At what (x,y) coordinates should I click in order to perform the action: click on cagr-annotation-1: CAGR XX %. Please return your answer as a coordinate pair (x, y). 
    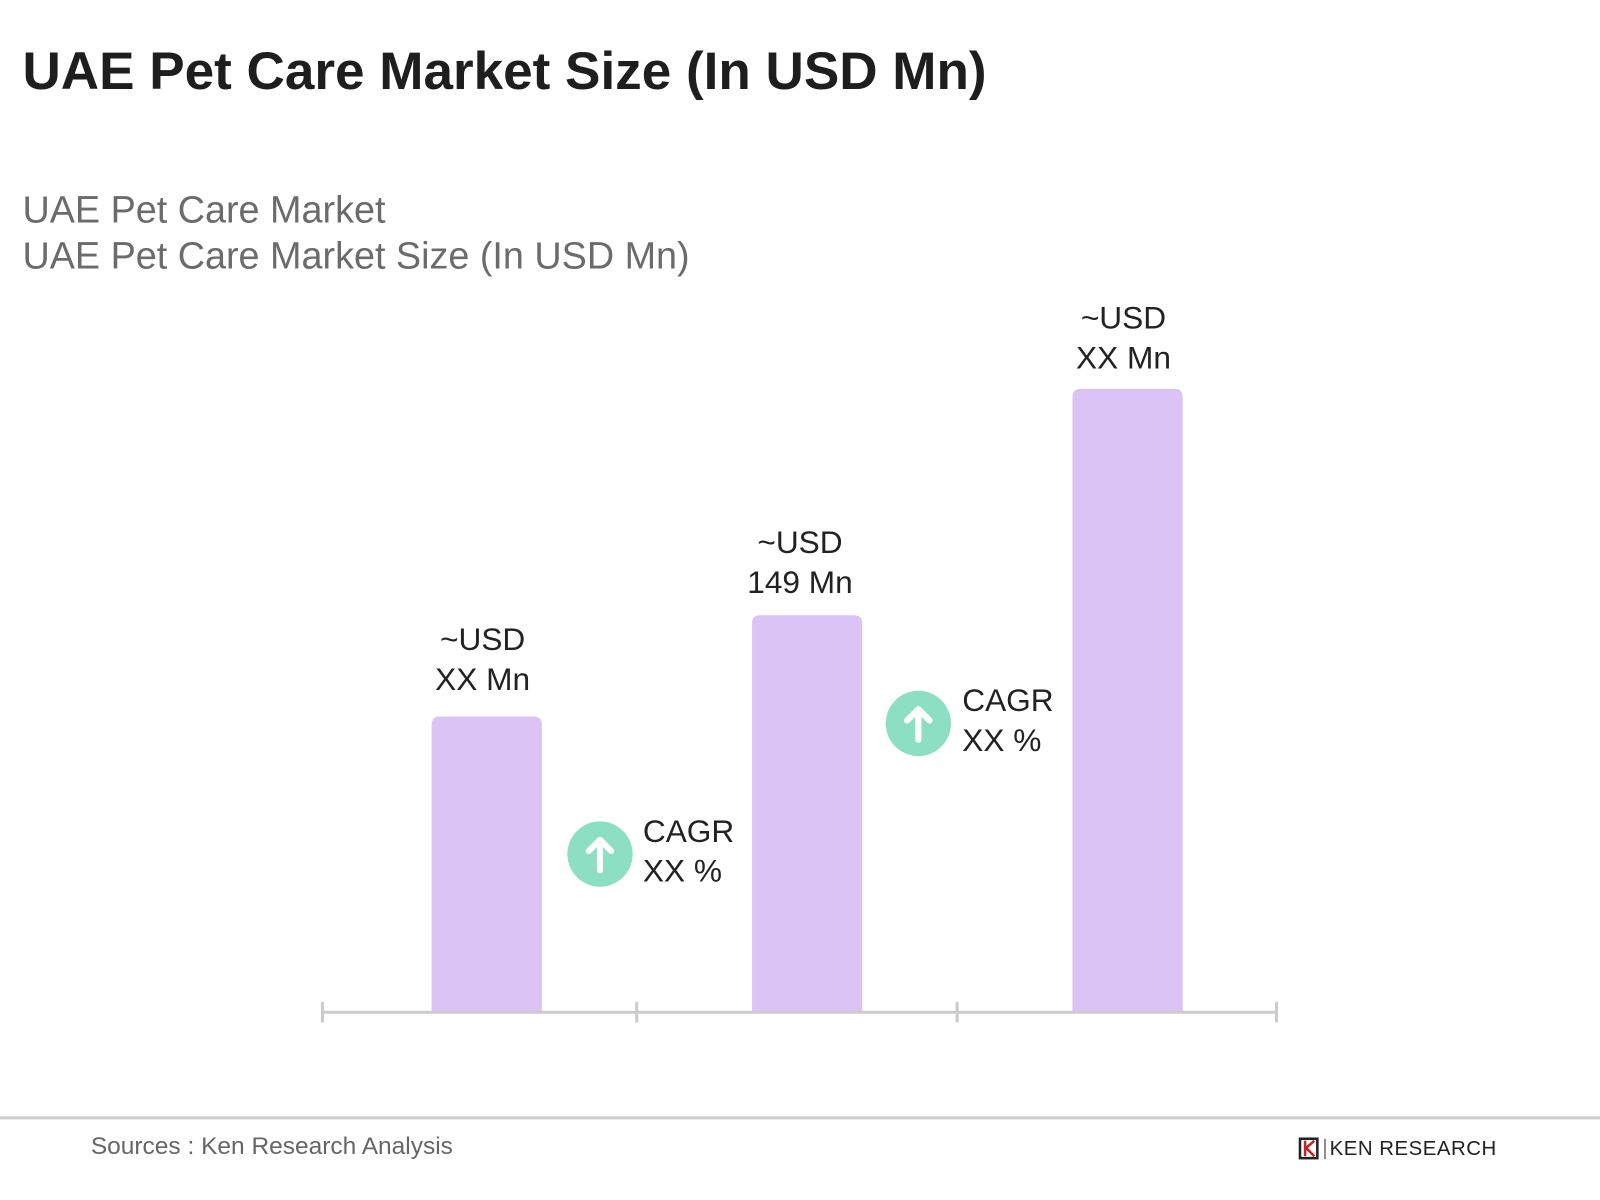
    Looking at the image, I should click on (688, 851).